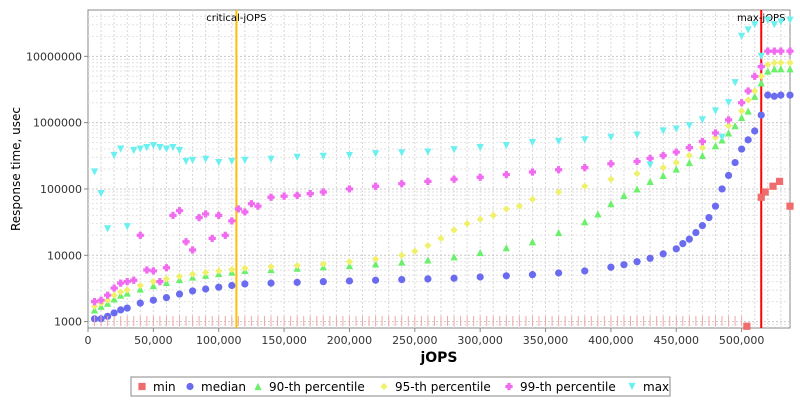 This screenshot has width=800, height=400. Describe the element at coordinates (768, 253) in the screenshot. I see `series-min` at that location.